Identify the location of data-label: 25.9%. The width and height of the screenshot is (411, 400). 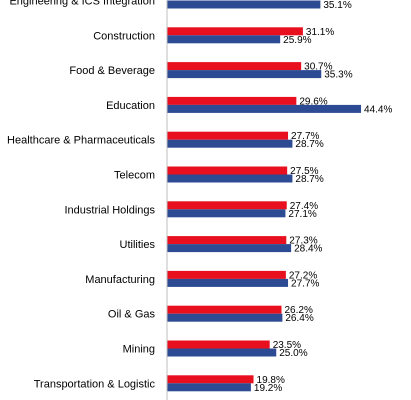
(297, 40).